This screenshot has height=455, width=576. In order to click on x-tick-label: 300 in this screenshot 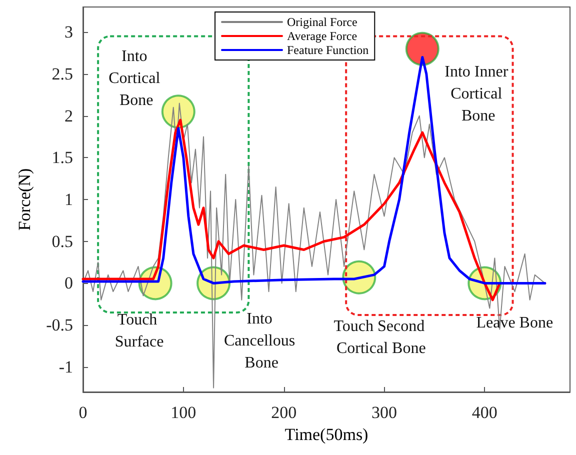, I will do `click(384, 412)`.